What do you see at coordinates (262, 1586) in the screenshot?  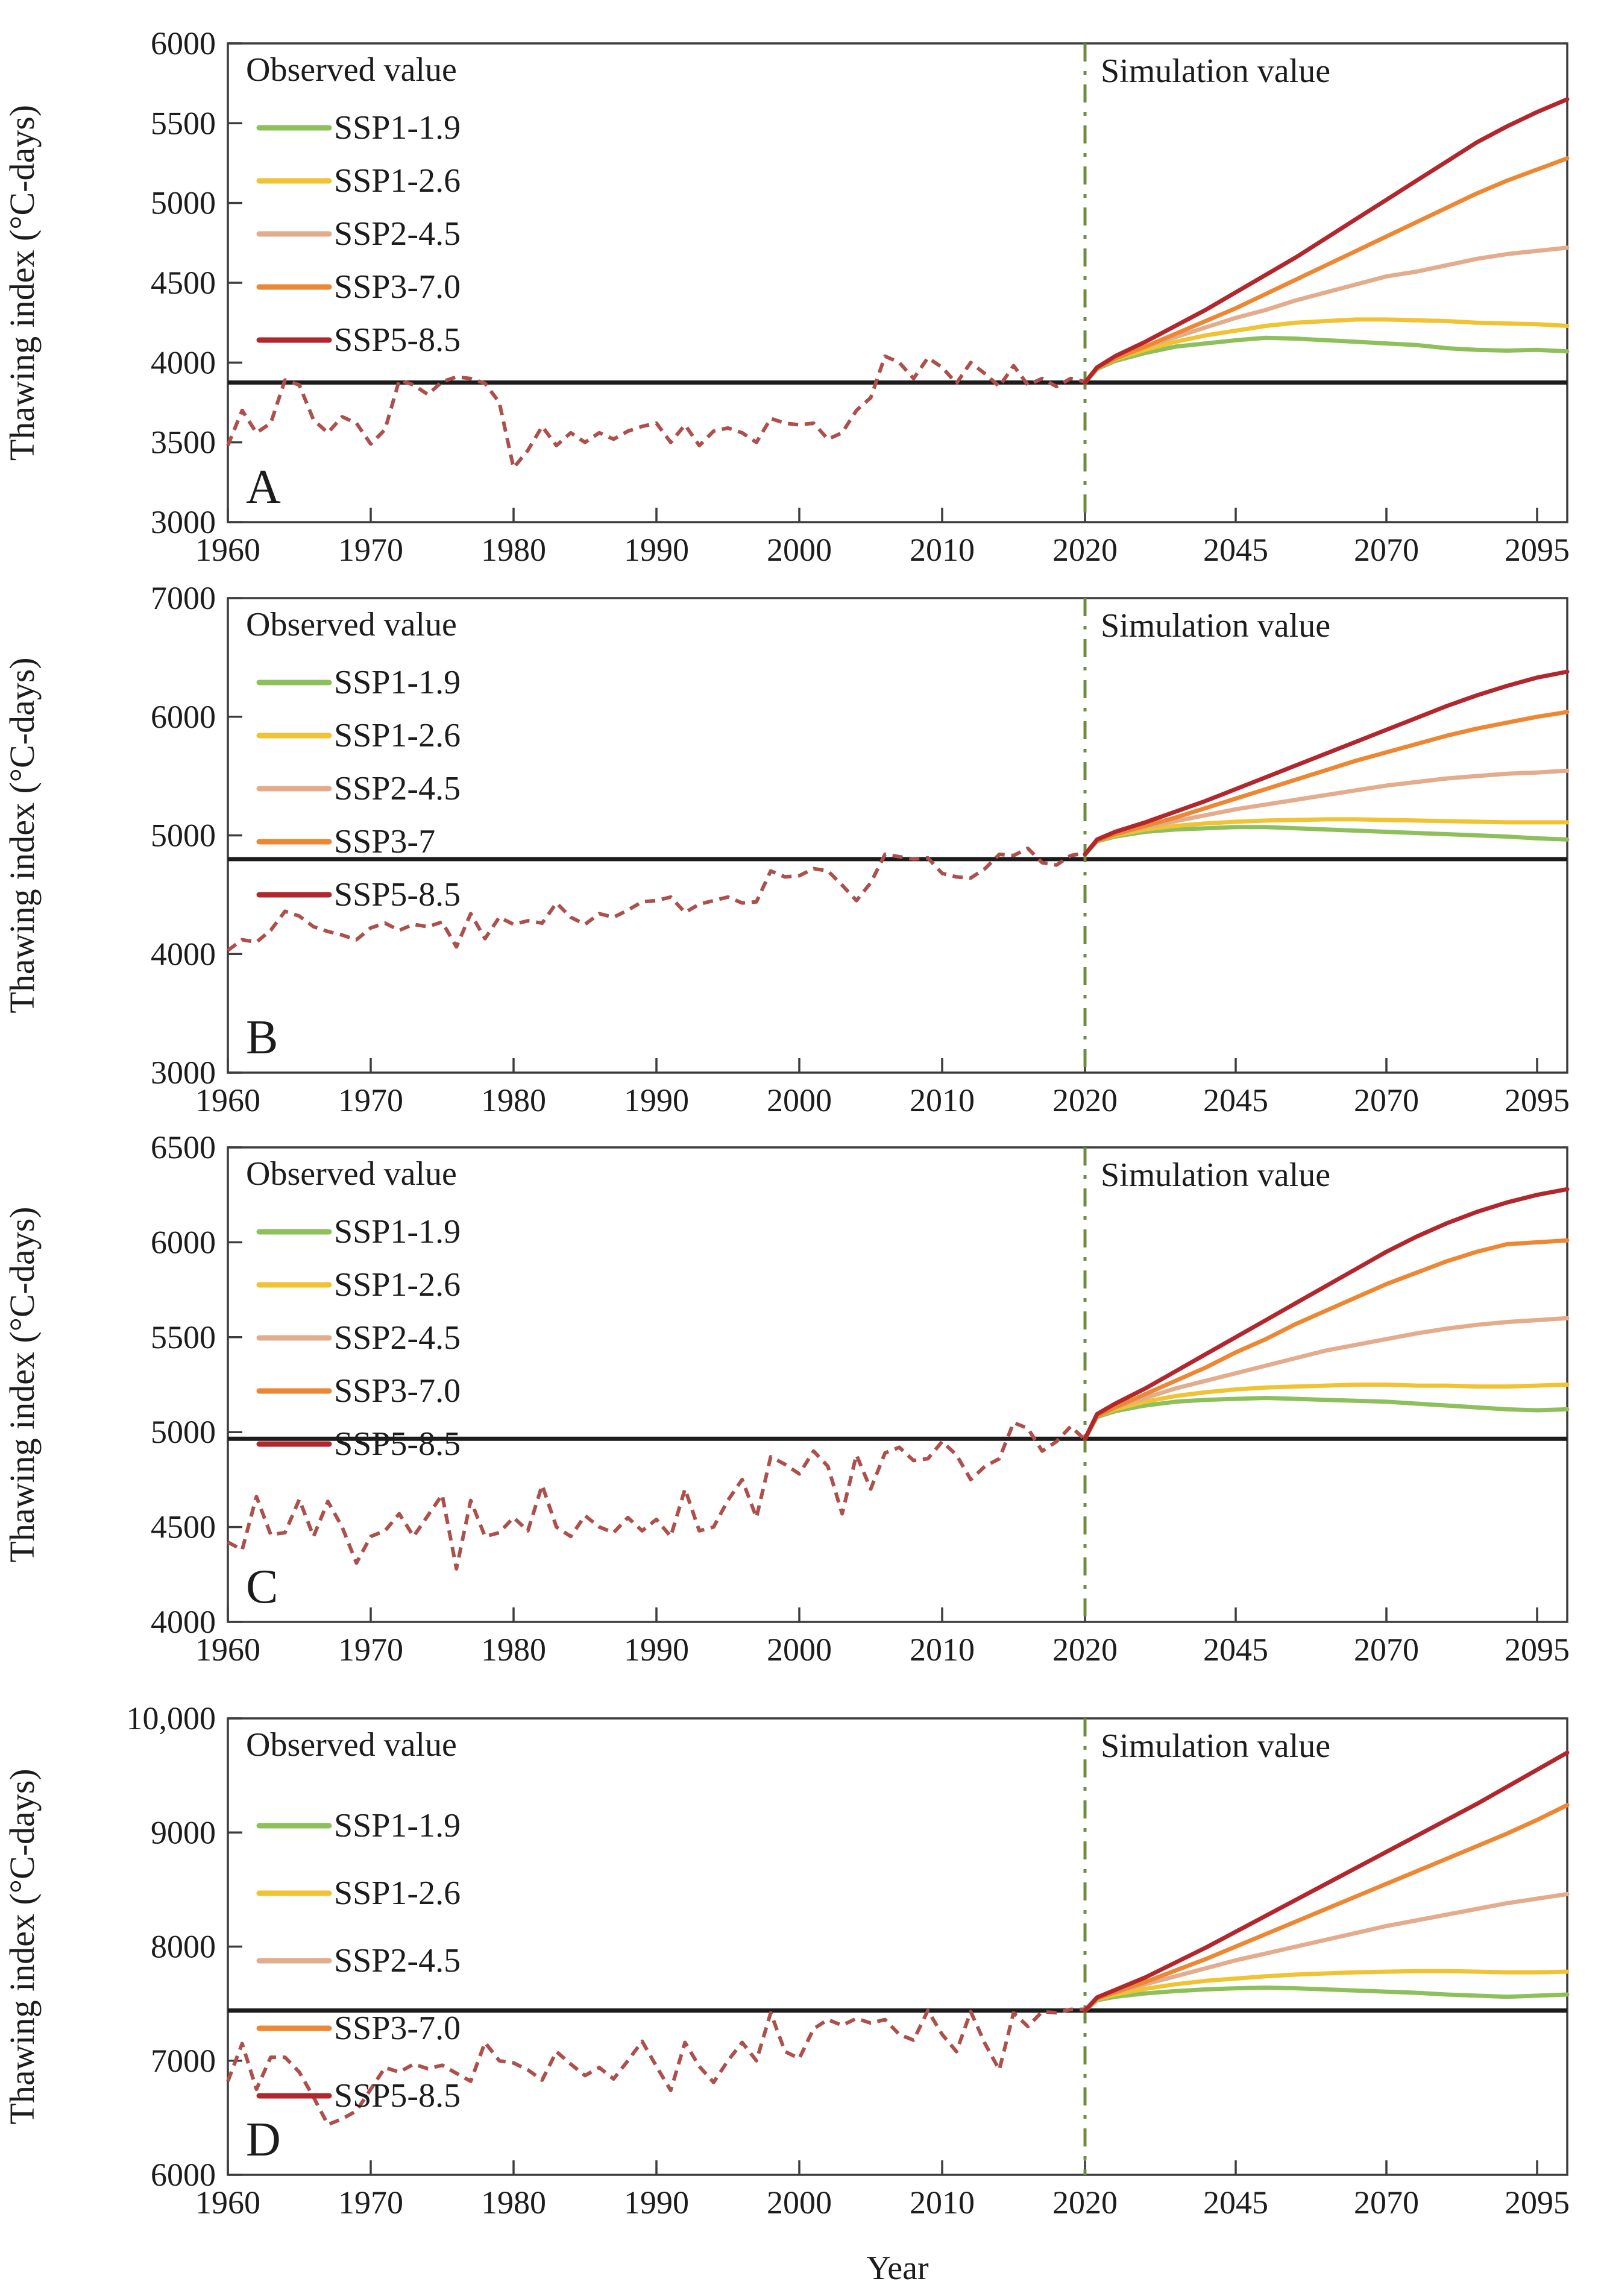 I see `panel-letter: C` at bounding box center [262, 1586].